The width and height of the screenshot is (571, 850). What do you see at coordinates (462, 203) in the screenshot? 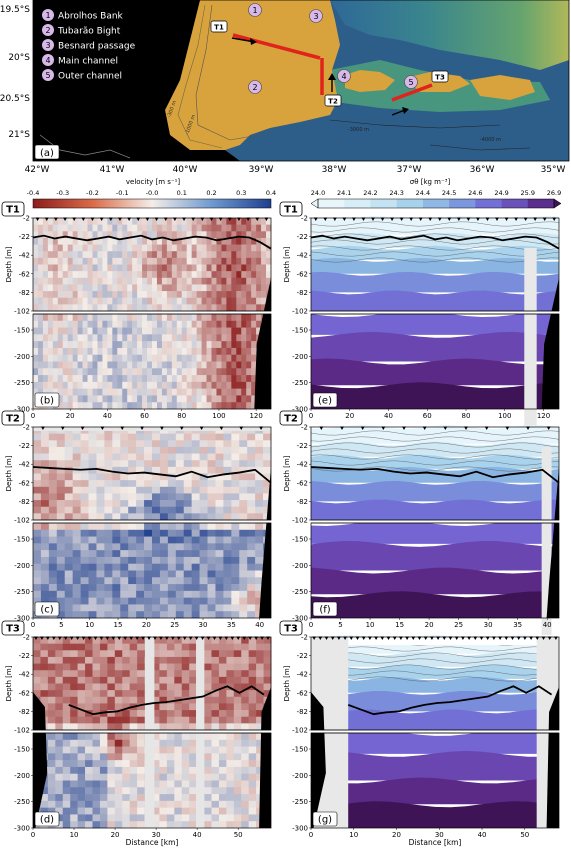
I see `density-colorbar-segment` at bounding box center [462, 203].